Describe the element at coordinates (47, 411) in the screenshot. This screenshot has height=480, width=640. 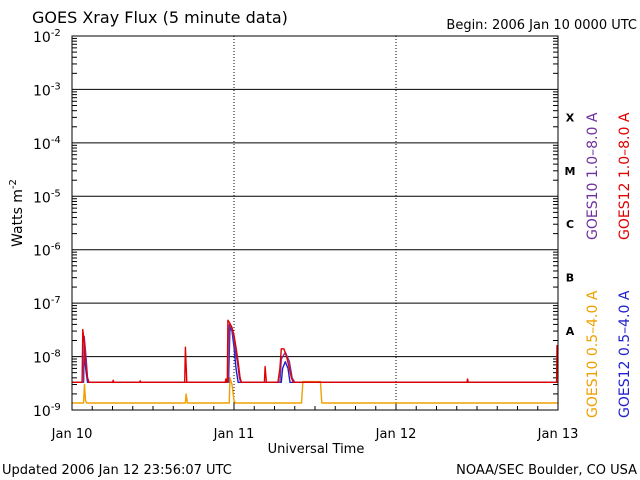
I see `y-tick-label: 10⁻⁹` at that location.